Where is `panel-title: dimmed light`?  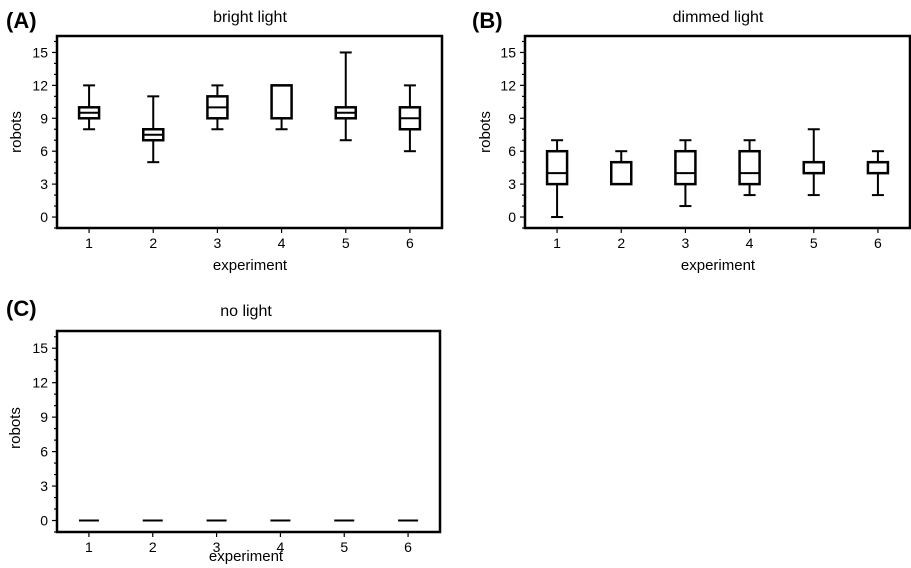 panel-title: dimmed light is located at coordinates (718, 17).